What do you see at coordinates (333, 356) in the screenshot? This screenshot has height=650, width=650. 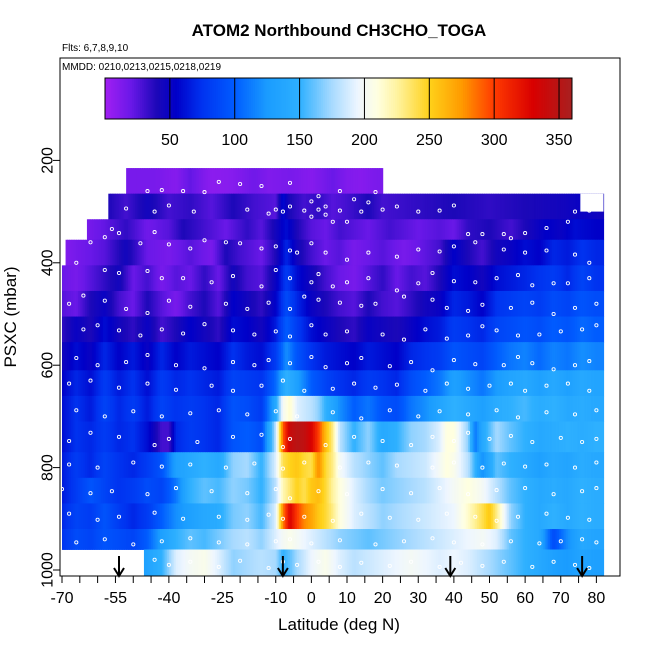 I see `heatmap-band` at bounding box center [333, 356].